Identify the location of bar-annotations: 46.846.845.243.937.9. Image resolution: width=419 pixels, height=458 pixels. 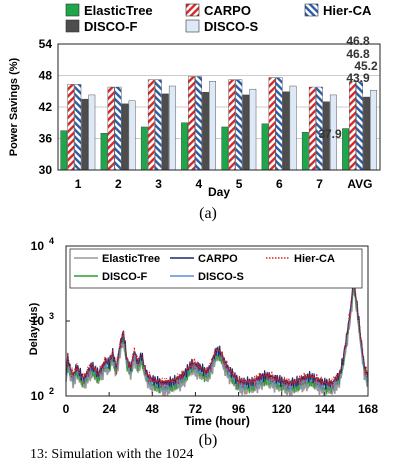
(348, 87).